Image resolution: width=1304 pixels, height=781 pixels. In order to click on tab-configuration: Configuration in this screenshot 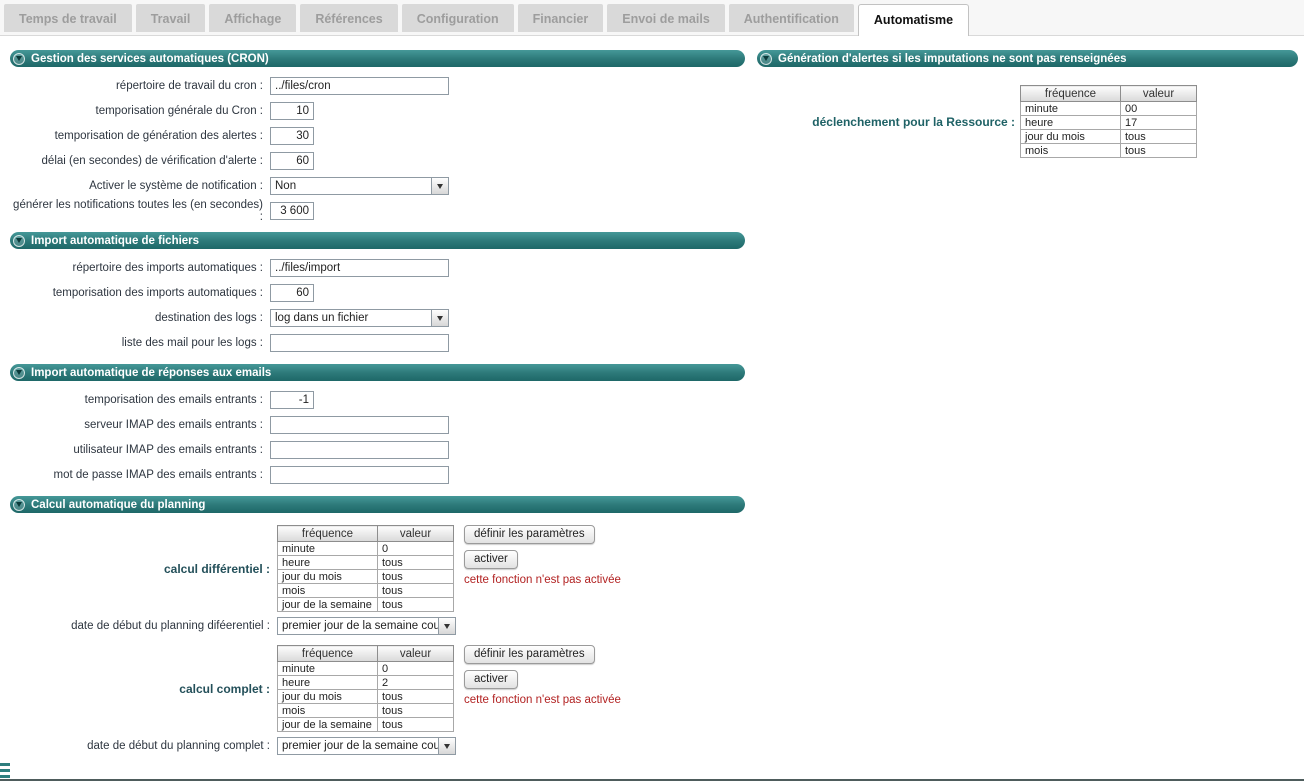, I will do `click(457, 18)`.